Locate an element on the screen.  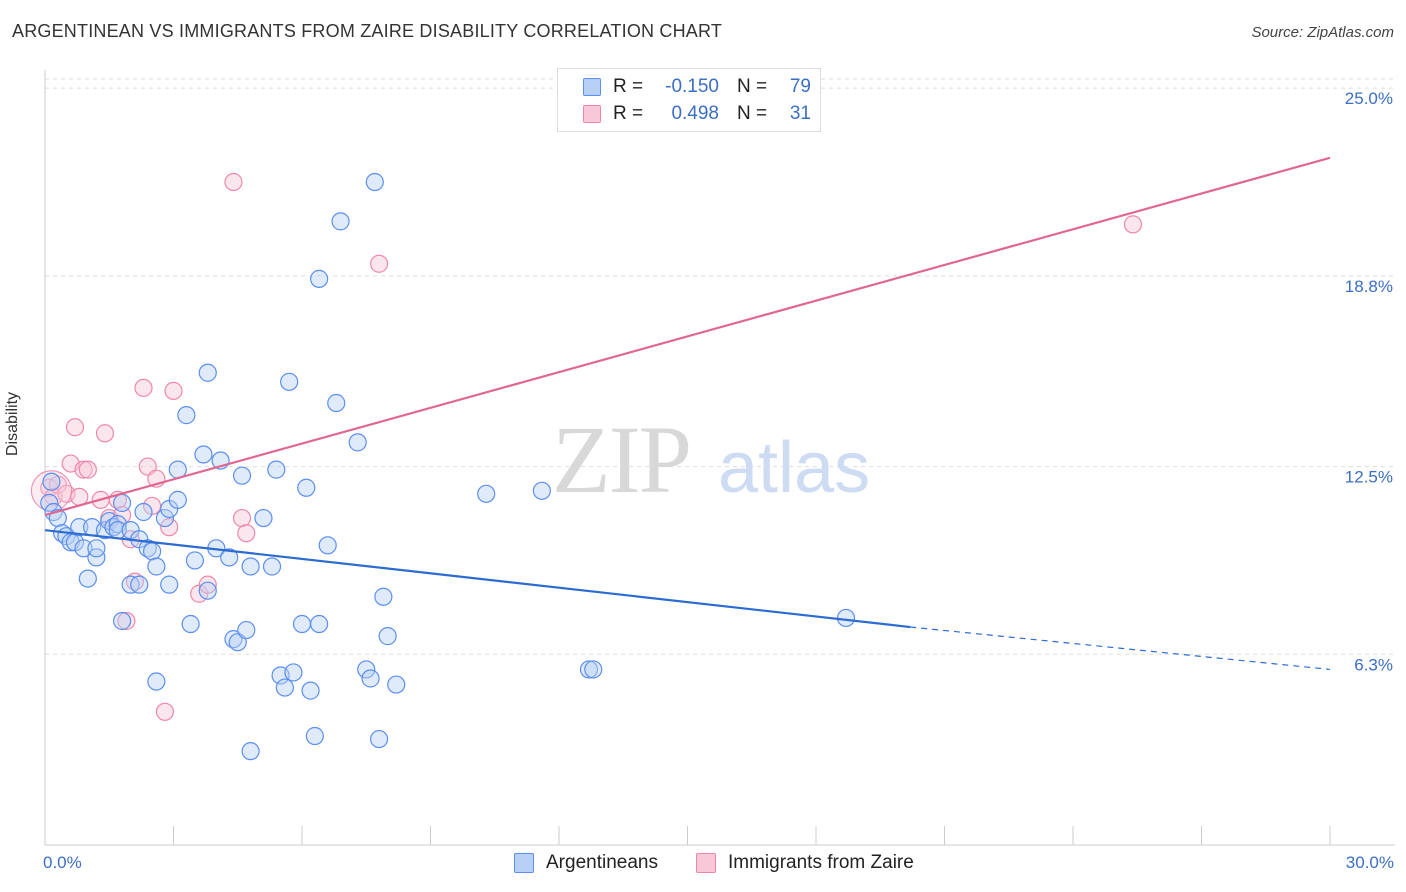
legend-r-value: -0.150 is located at coordinates (692, 86).